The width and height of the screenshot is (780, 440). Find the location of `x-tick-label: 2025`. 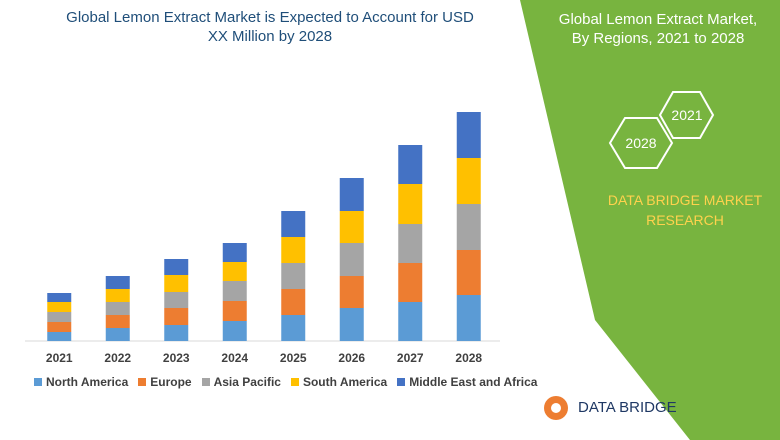

x-tick-label: 2025 is located at coordinates (293, 358).